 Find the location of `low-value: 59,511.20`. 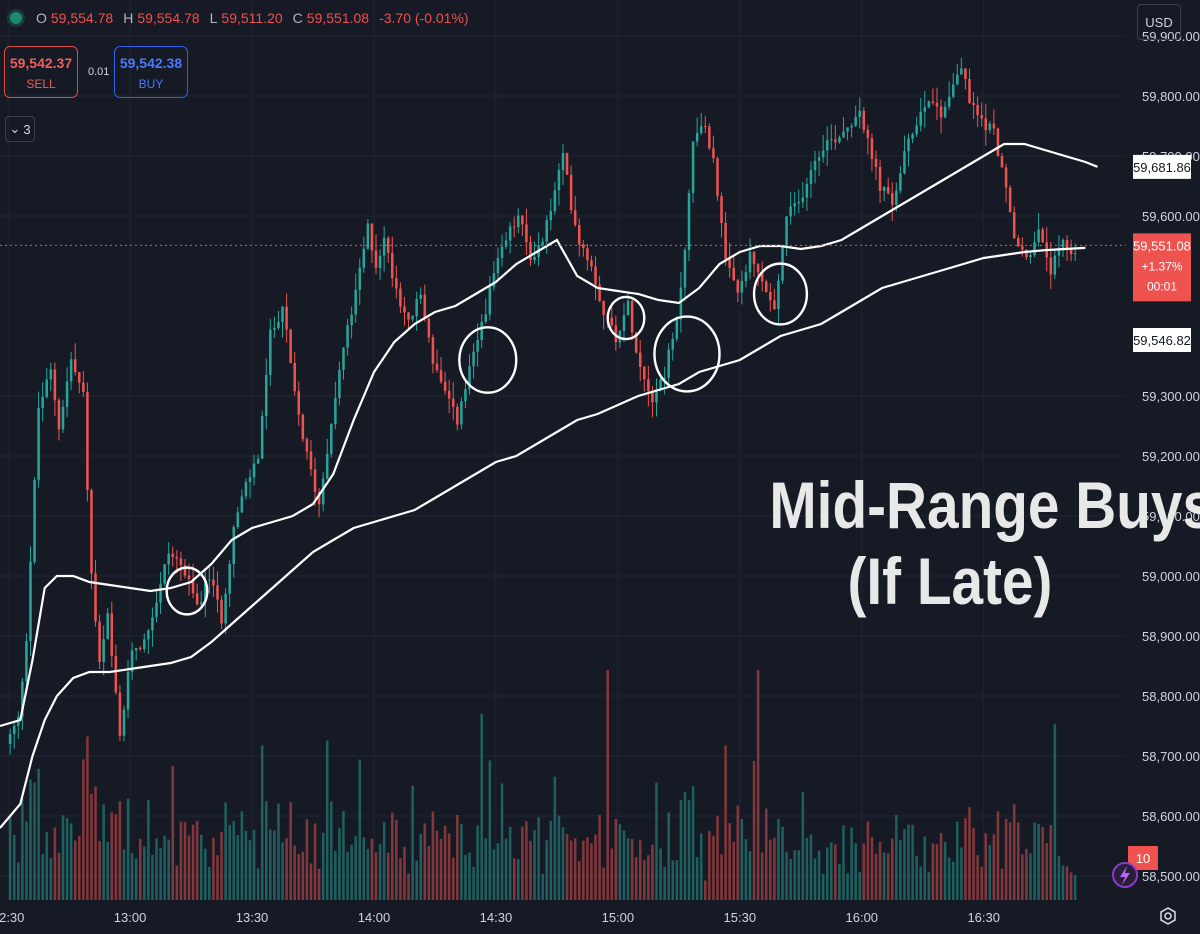

low-value: 59,511.20 is located at coordinates (252, 18).